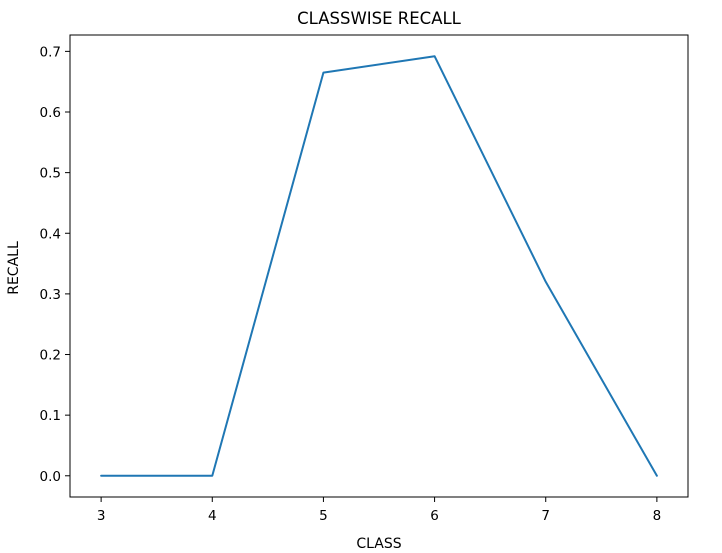  I want to click on x-tick-label-5: 8, so click(657, 516).